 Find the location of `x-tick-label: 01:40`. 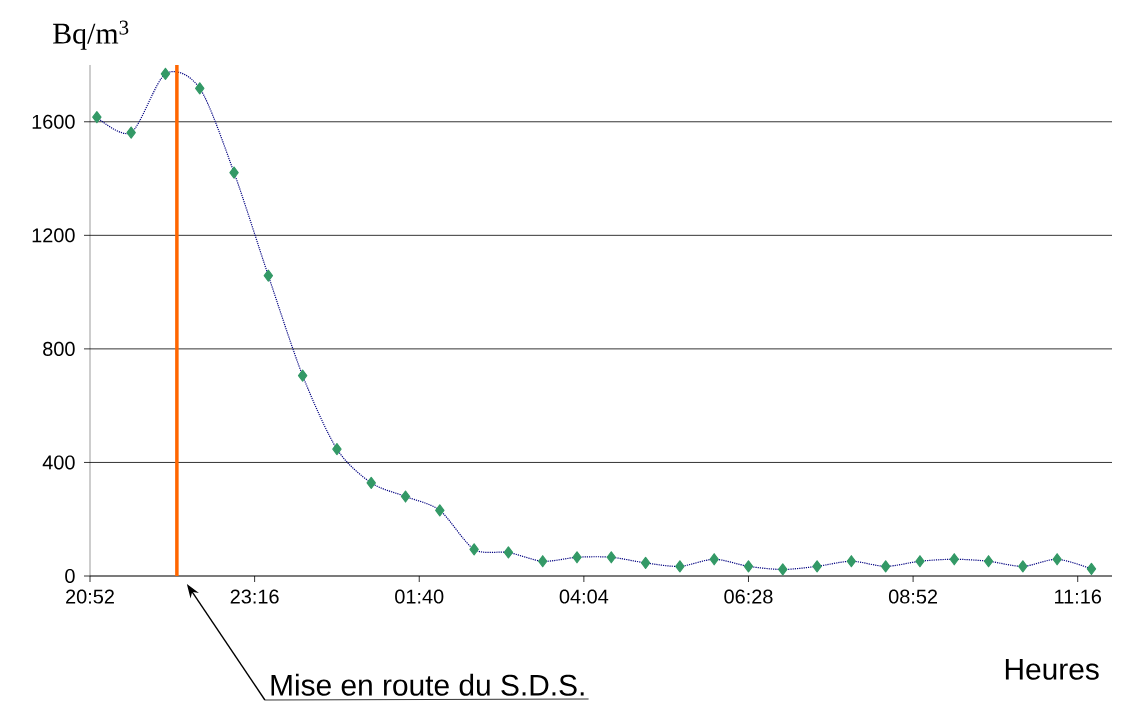

x-tick-label: 01:40 is located at coordinates (419, 596).